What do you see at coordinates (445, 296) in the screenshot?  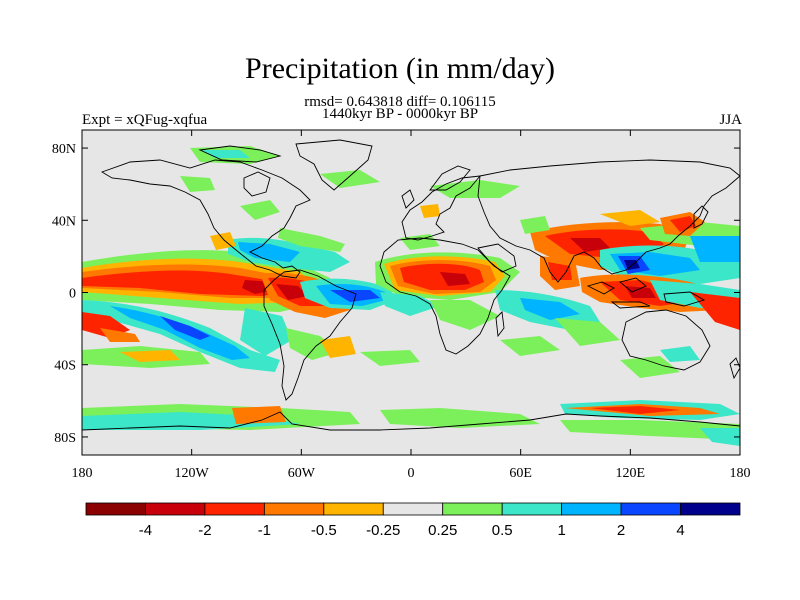 I see `coastline-africa` at bounding box center [445, 296].